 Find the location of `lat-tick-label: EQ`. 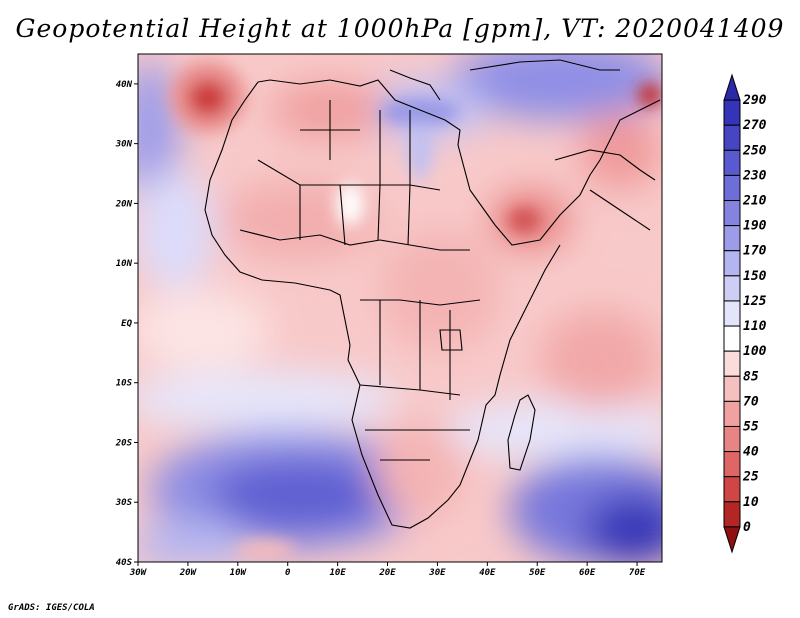

lat-tick-label: EQ is located at coordinates (126, 324).